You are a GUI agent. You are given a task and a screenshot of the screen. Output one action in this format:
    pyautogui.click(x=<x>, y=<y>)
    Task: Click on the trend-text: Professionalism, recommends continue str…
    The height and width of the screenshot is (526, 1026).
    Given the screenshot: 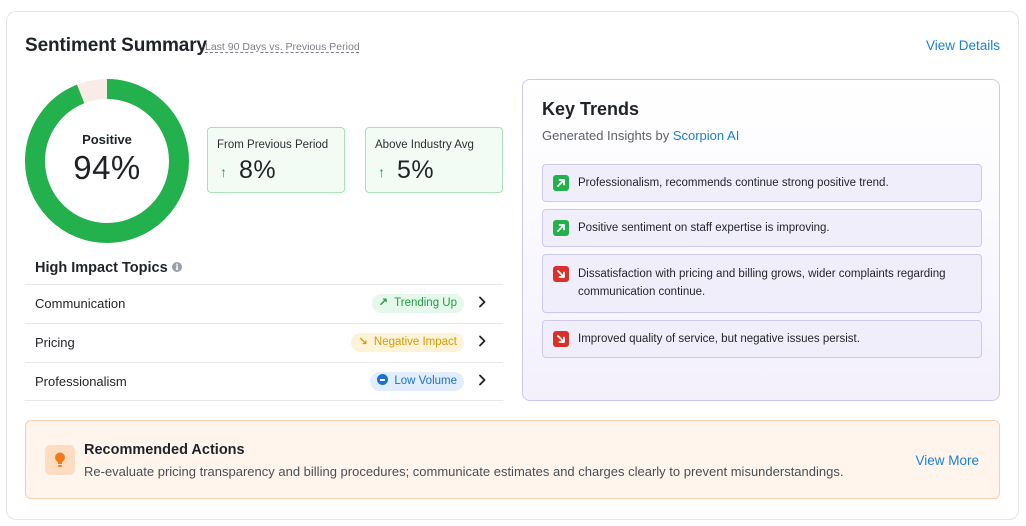 What is the action you would take?
    pyautogui.click(x=733, y=183)
    